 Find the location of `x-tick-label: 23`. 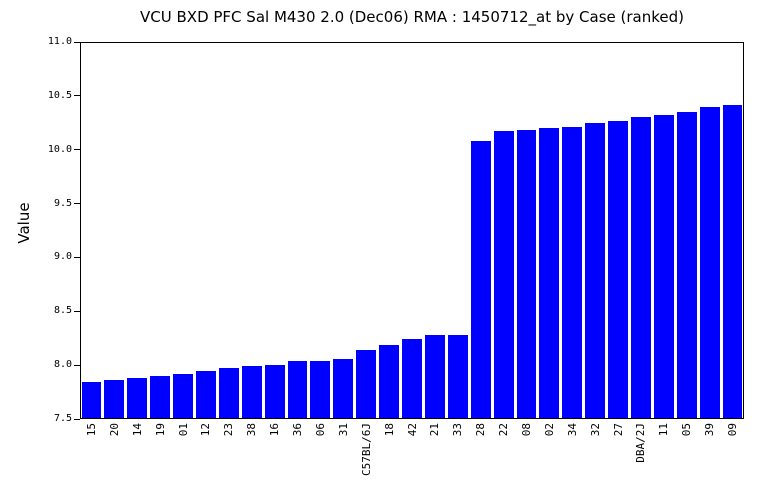

x-tick-label: 23 is located at coordinates (229, 430).